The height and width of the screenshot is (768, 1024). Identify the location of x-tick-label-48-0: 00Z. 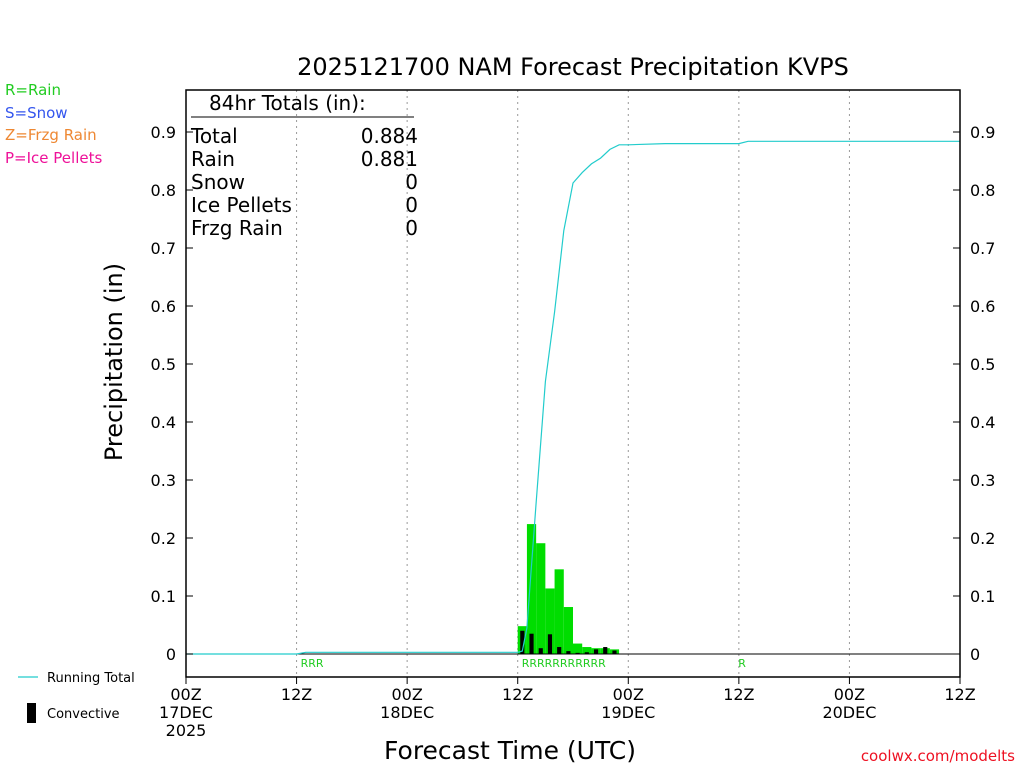
(628, 694).